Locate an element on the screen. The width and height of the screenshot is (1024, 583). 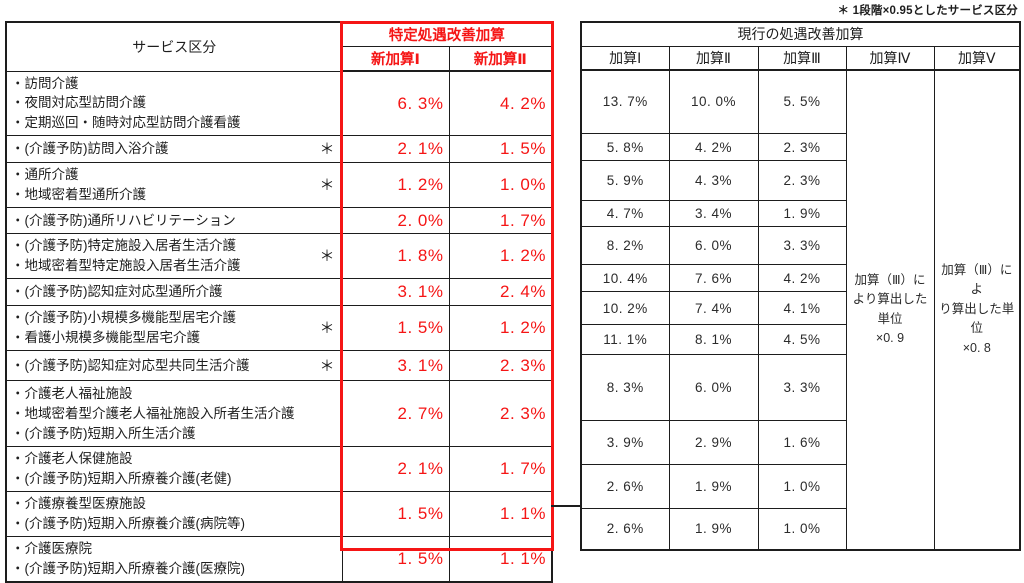
new-addition-1-value: 1. 8% is located at coordinates (395, 256).